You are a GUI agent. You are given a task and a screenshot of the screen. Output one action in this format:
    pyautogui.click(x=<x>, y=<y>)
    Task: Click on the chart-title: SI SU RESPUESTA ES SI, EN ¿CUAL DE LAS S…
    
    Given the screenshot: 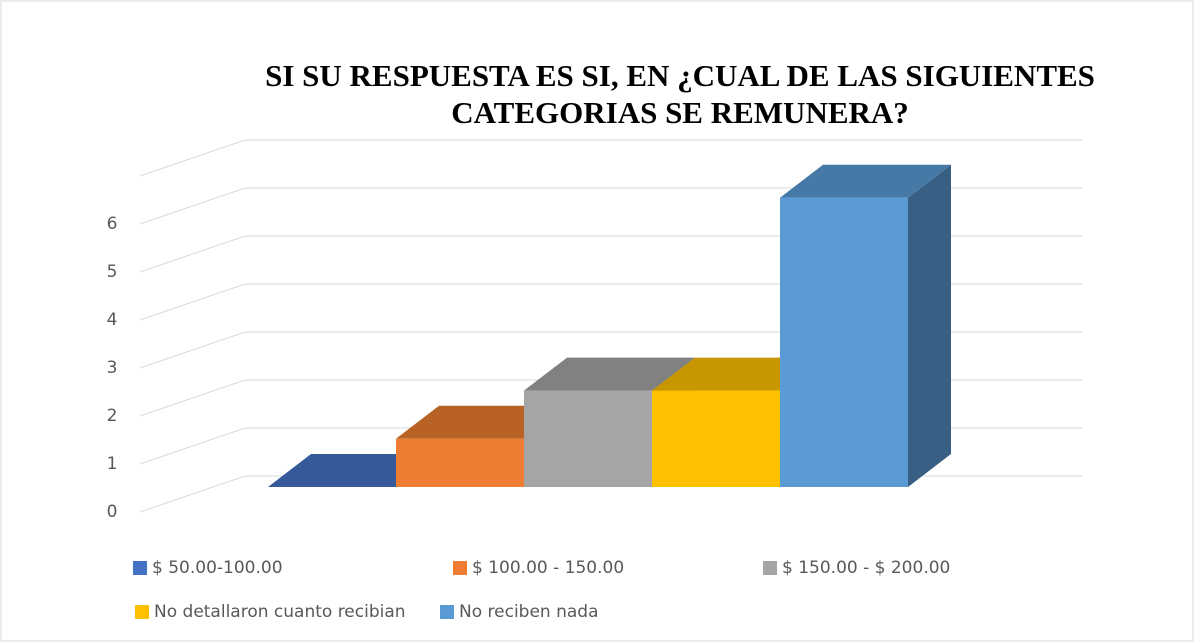 What is the action you would take?
    pyautogui.click(x=680, y=75)
    